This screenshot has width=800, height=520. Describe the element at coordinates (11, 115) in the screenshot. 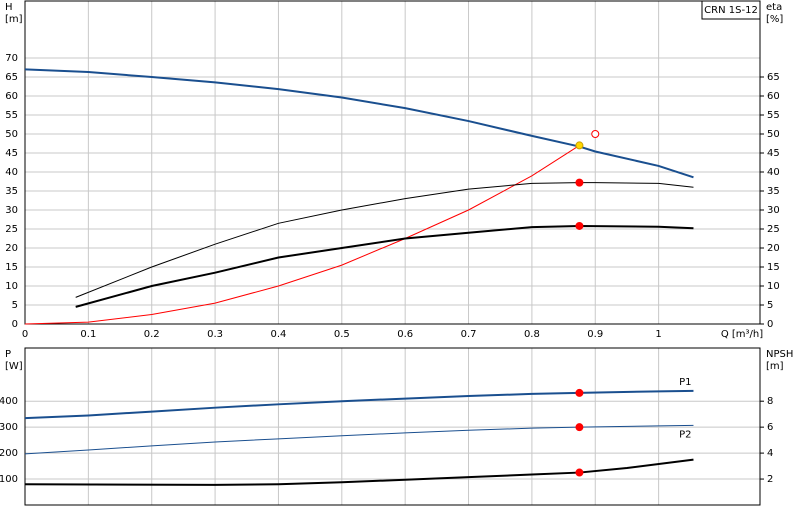

I see `y-tick-label: 55` at that location.